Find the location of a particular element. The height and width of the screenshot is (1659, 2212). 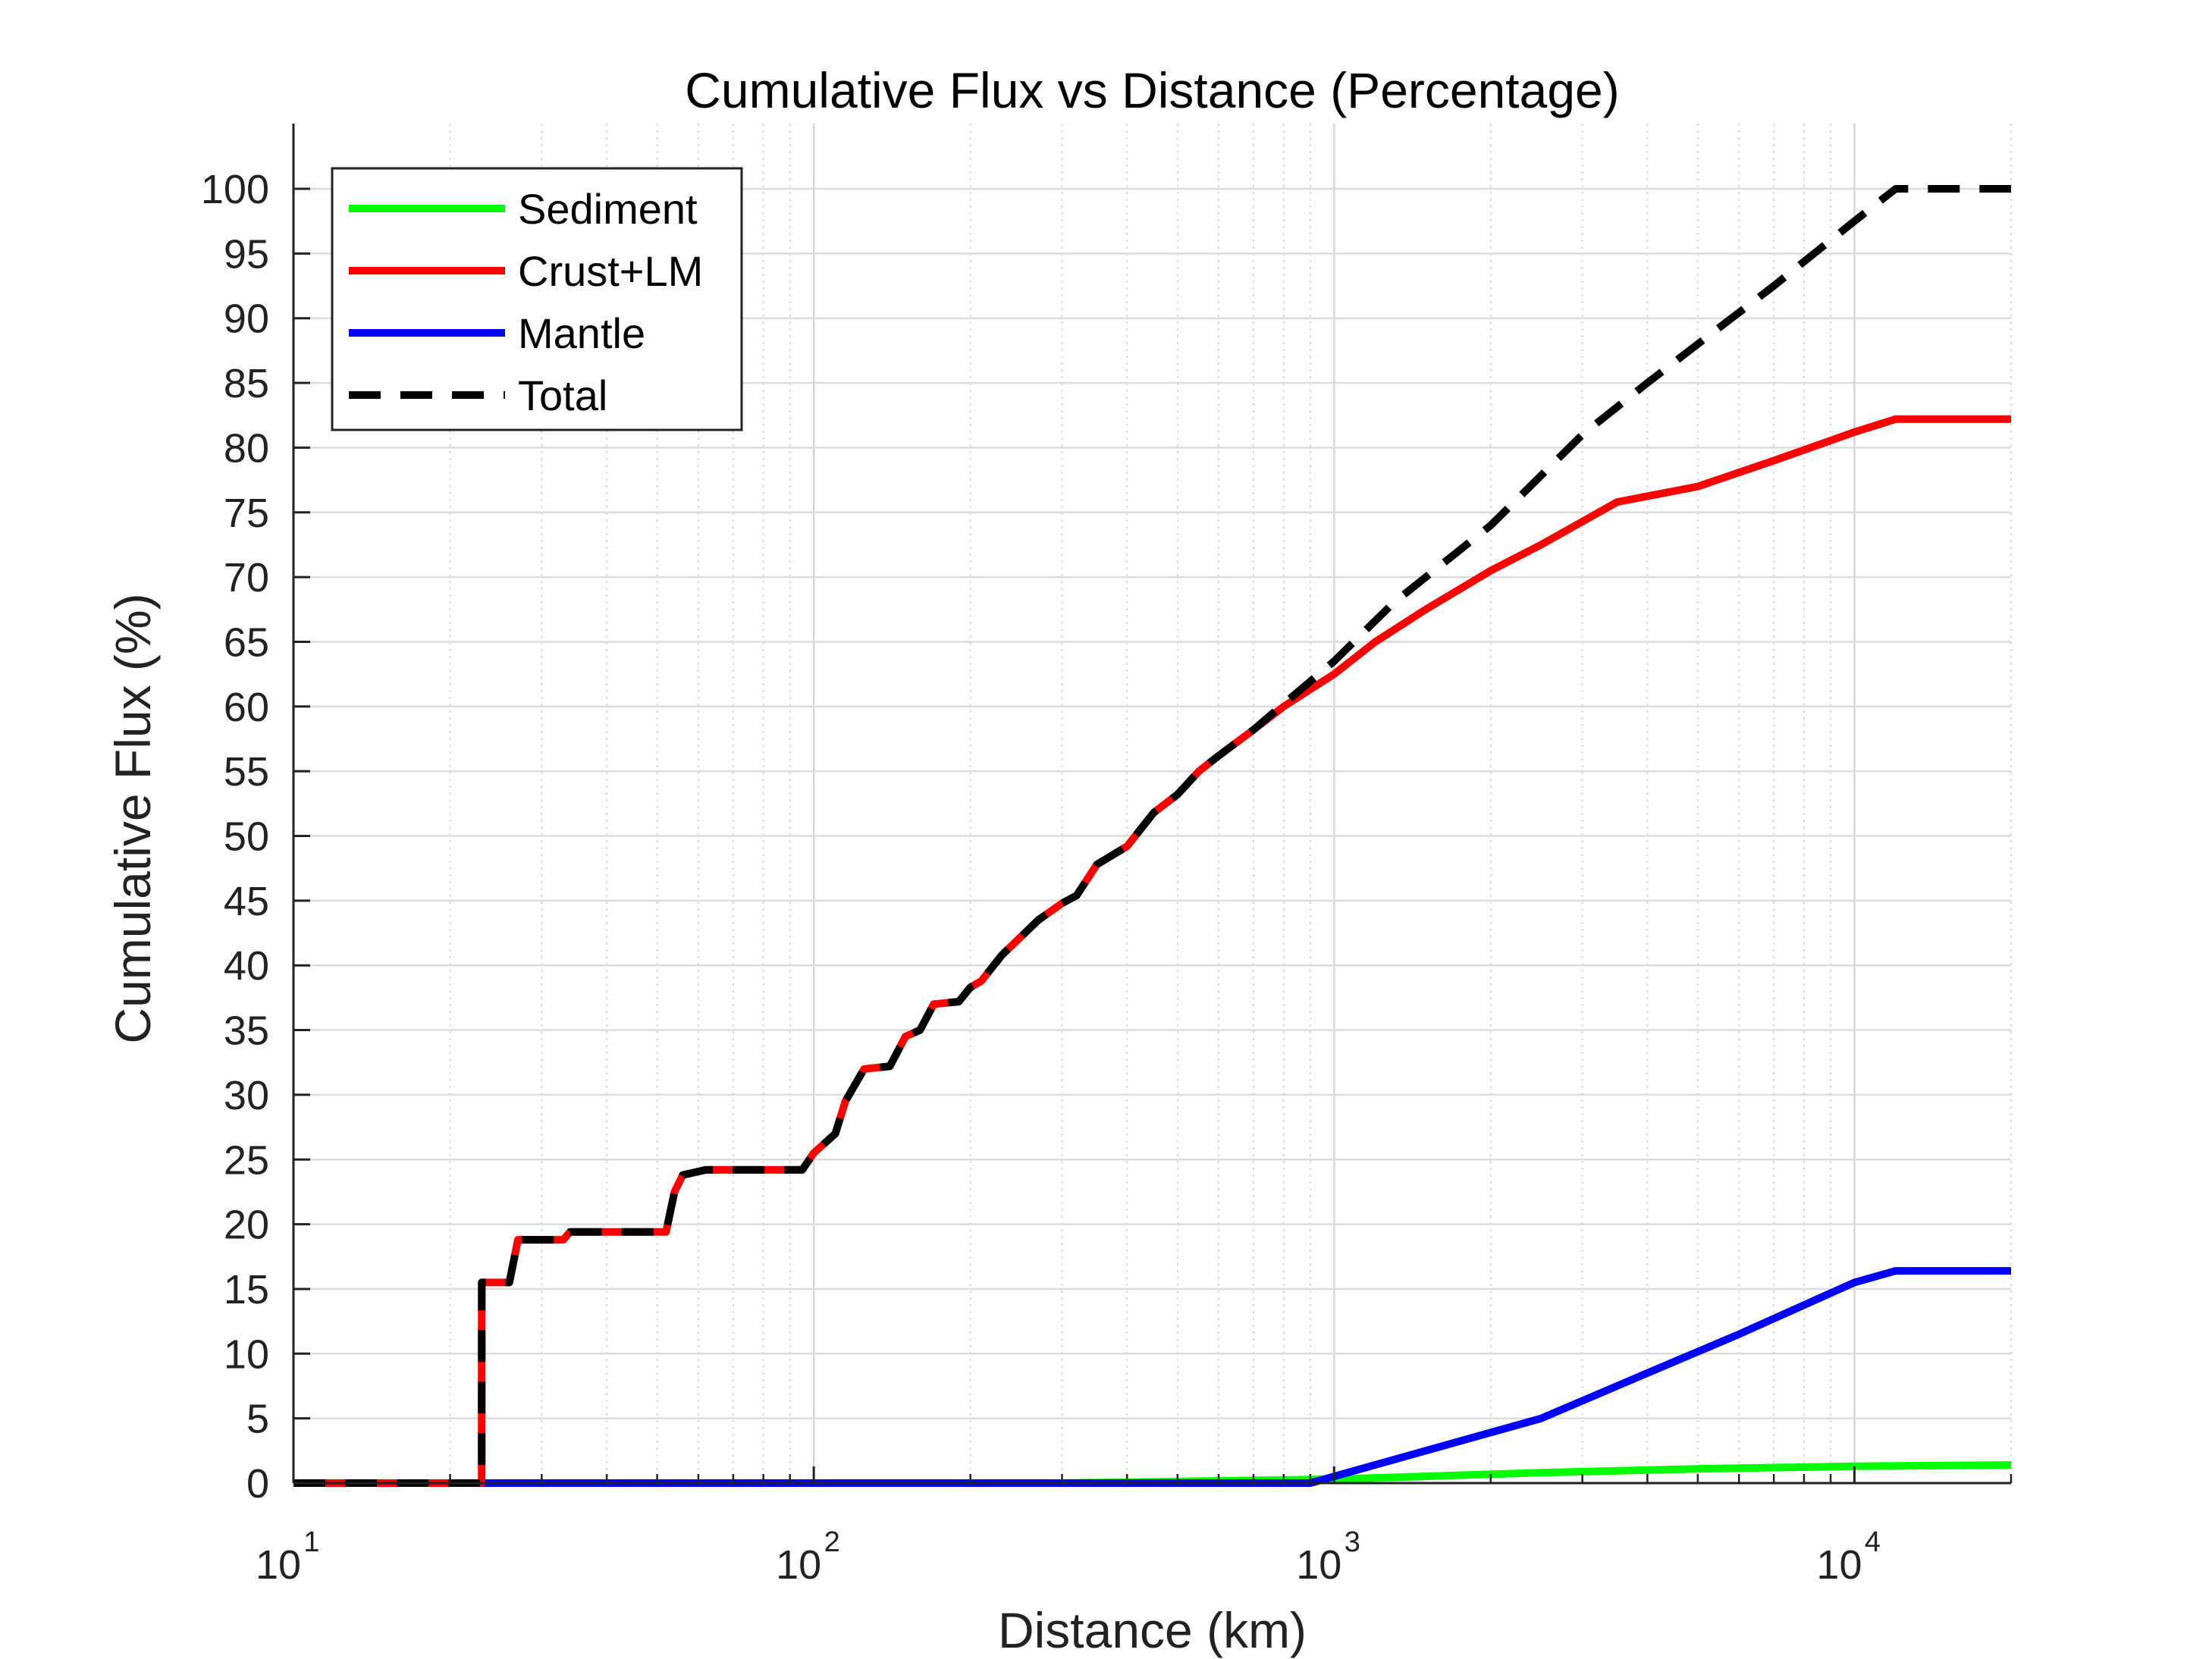

legend: Sediment Crust+LM Mantle Total is located at coordinates (537, 299).